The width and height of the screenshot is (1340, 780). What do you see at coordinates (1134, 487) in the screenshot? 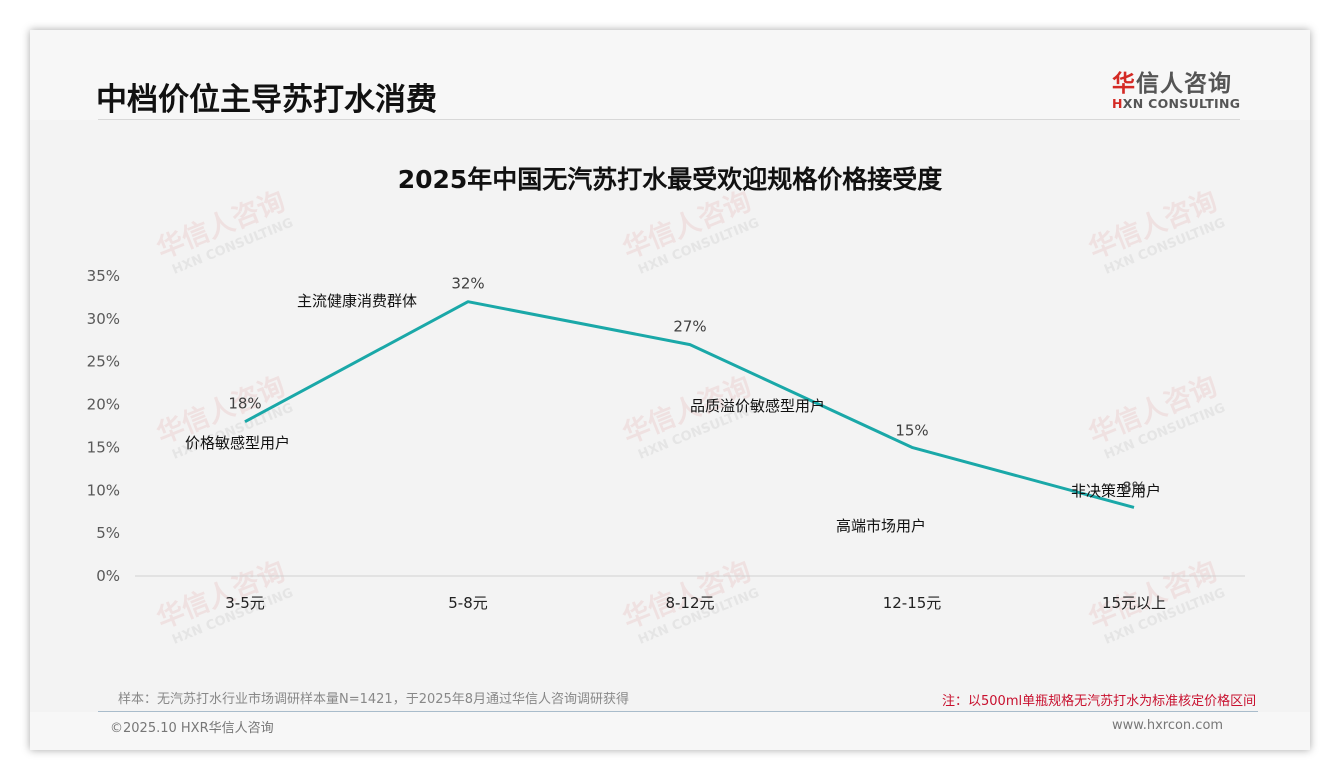
I see `data-label: 8%` at bounding box center [1134, 487].